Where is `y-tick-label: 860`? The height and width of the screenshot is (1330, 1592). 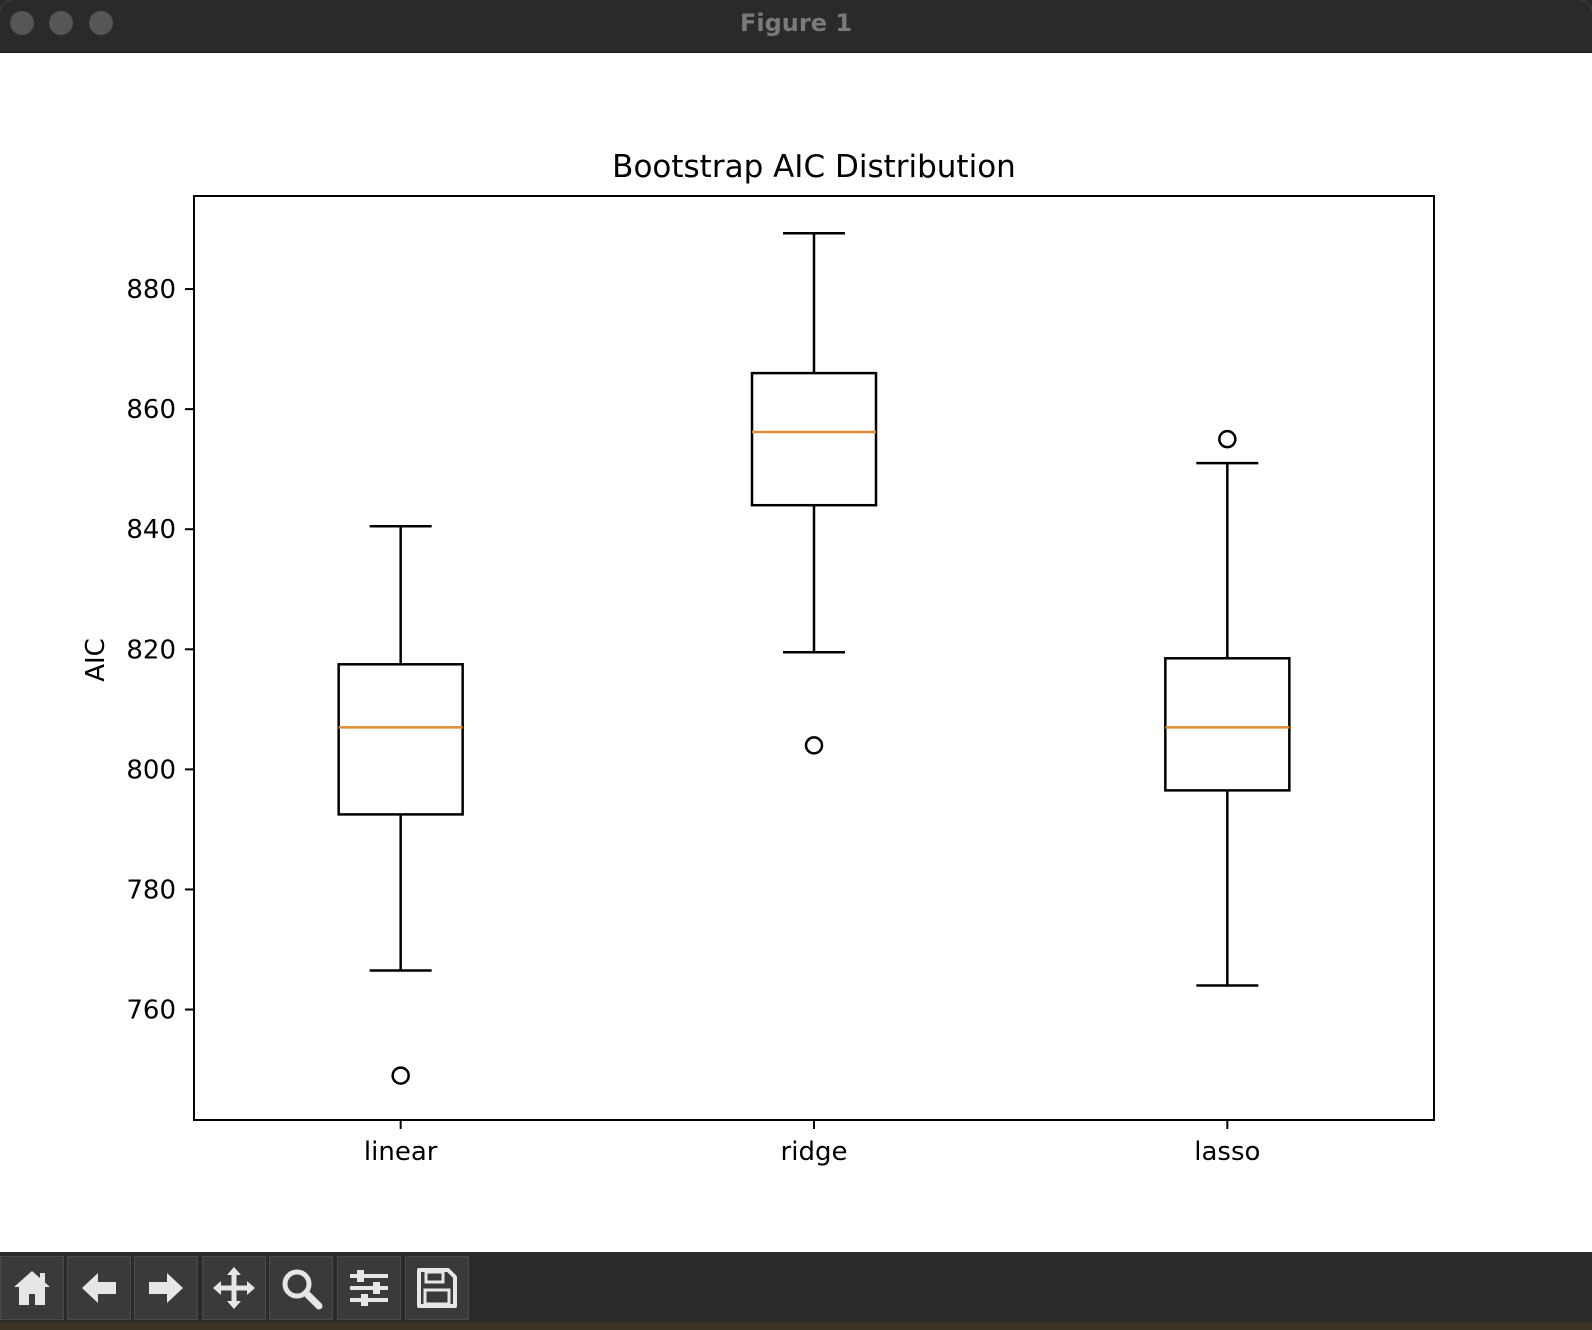
y-tick-label: 860 is located at coordinates (151, 410).